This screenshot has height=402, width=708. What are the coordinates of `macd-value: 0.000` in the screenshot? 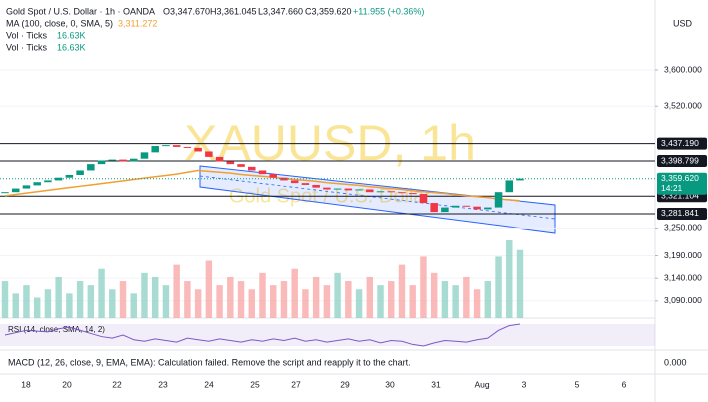 It's located at (675, 362).